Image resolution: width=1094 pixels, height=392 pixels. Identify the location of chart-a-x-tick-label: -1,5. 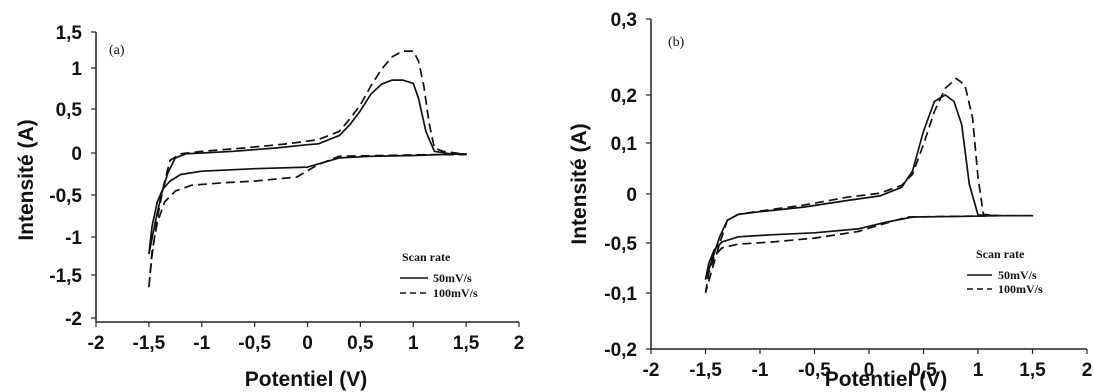
(149, 343).